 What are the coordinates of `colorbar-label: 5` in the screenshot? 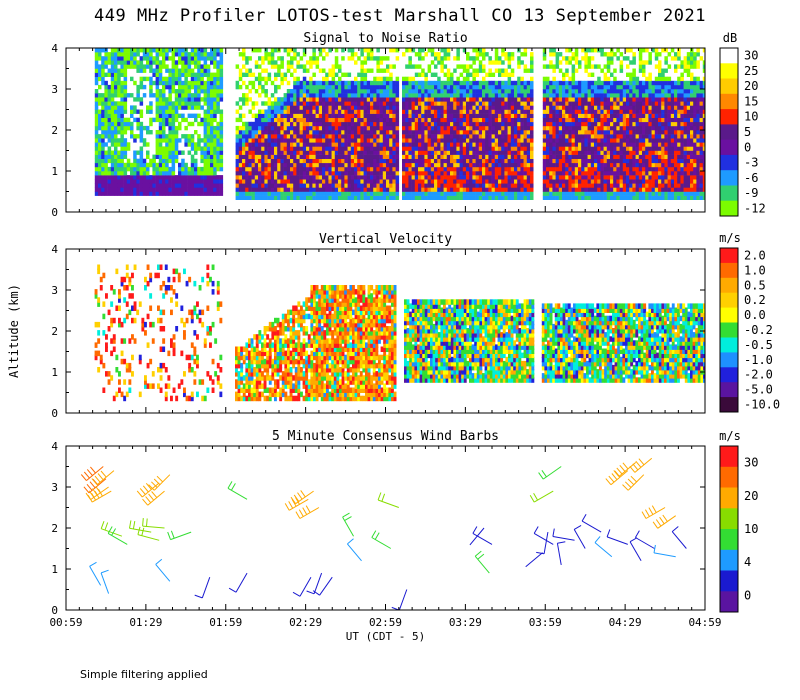 It's located at (747, 132).